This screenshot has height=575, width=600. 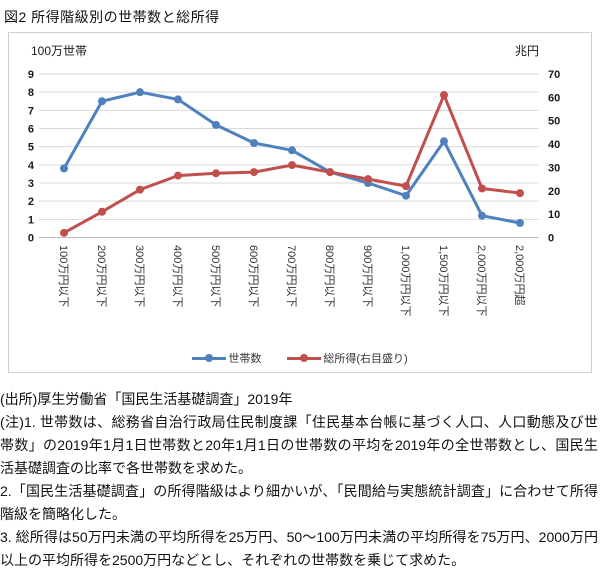 I want to click on right-axis-tick-label: 40, so click(x=554, y=145).